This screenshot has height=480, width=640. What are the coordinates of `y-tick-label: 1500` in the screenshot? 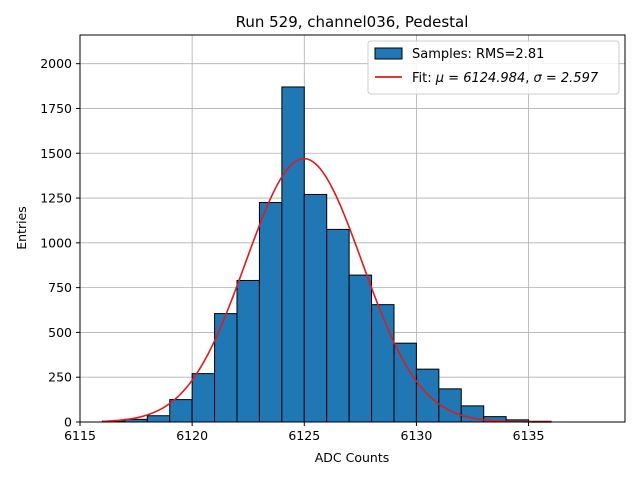 It's located at (56, 153).